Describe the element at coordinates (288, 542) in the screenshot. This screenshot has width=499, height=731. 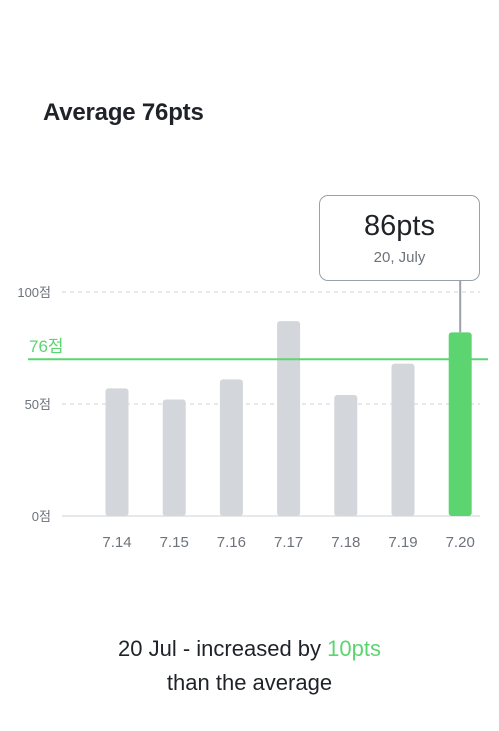
I see `x-tick-label: 7.17` at that location.